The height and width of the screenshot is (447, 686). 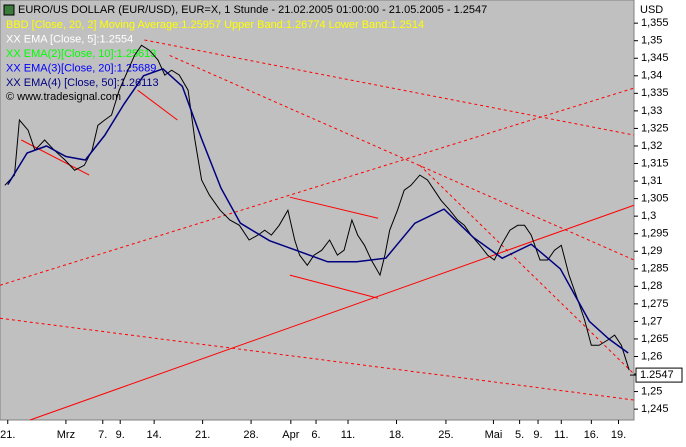 I want to click on y-tick-label: 1,275, so click(x=655, y=304).